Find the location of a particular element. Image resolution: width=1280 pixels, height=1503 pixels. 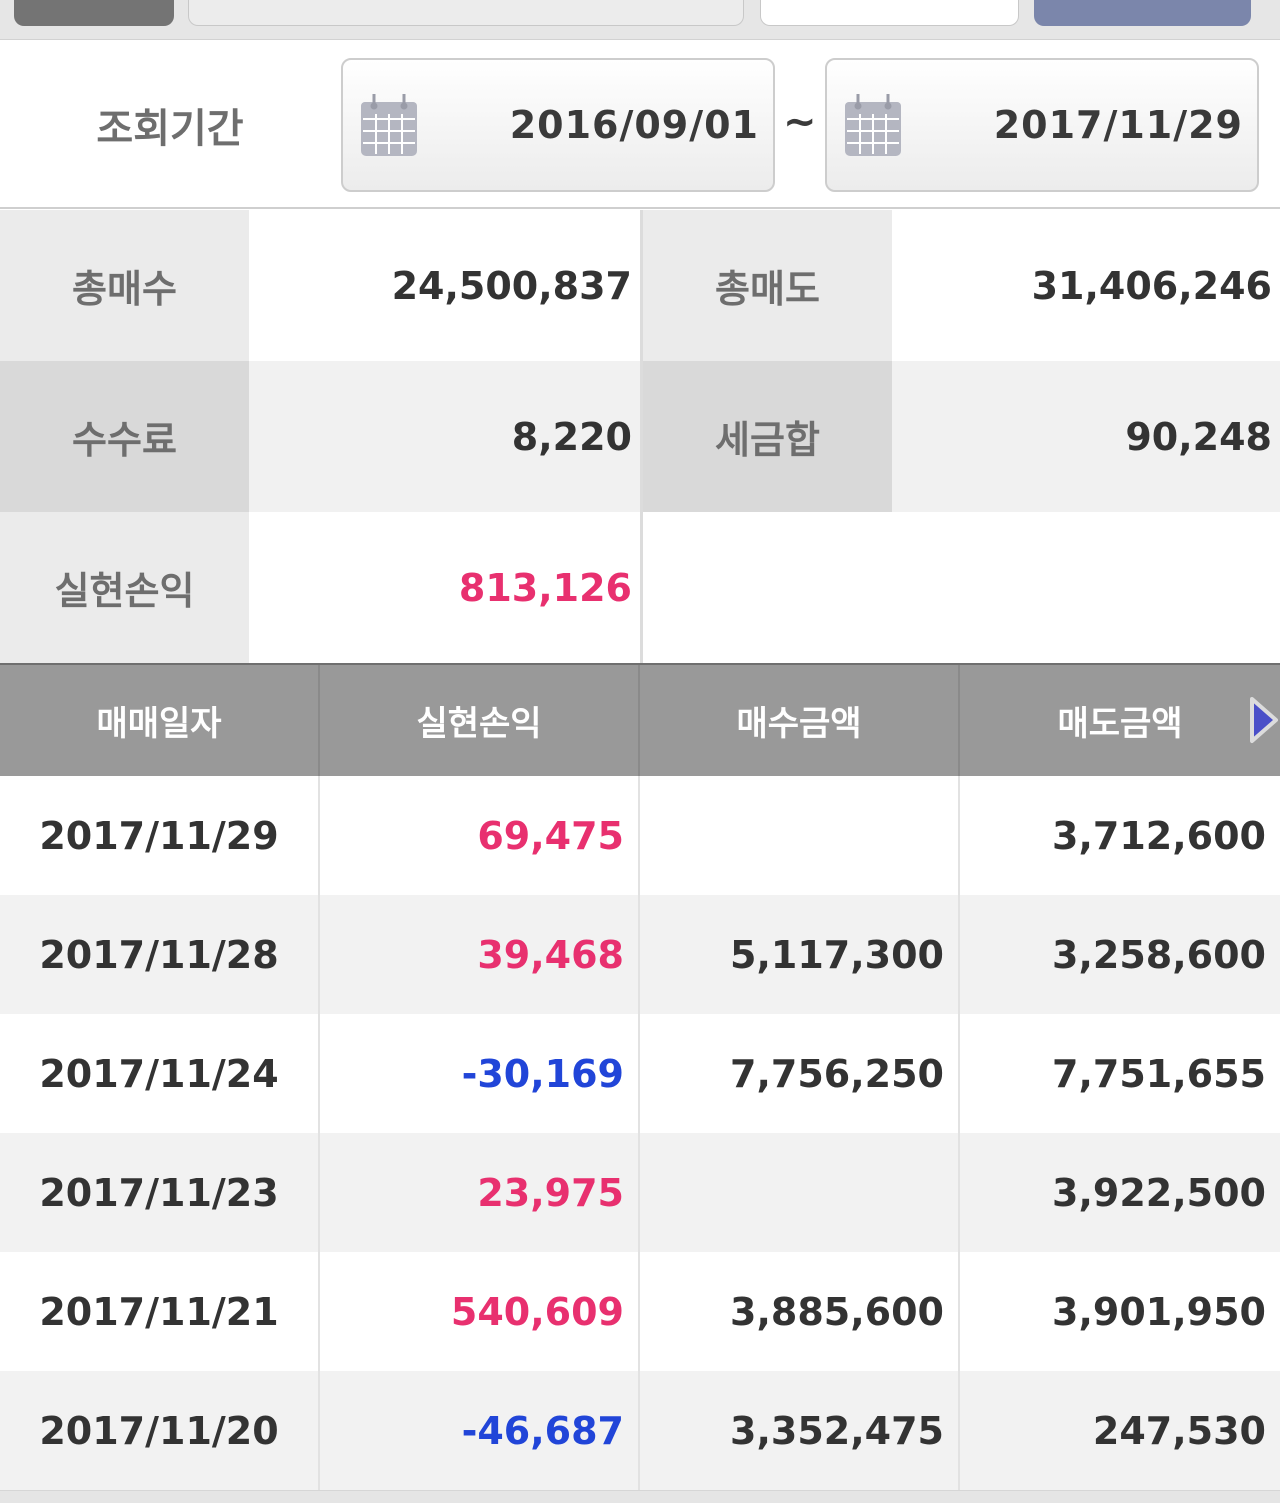

table-row: 2017/11/20 -46,687 3,352,475 247,530 is located at coordinates (640, 1430).